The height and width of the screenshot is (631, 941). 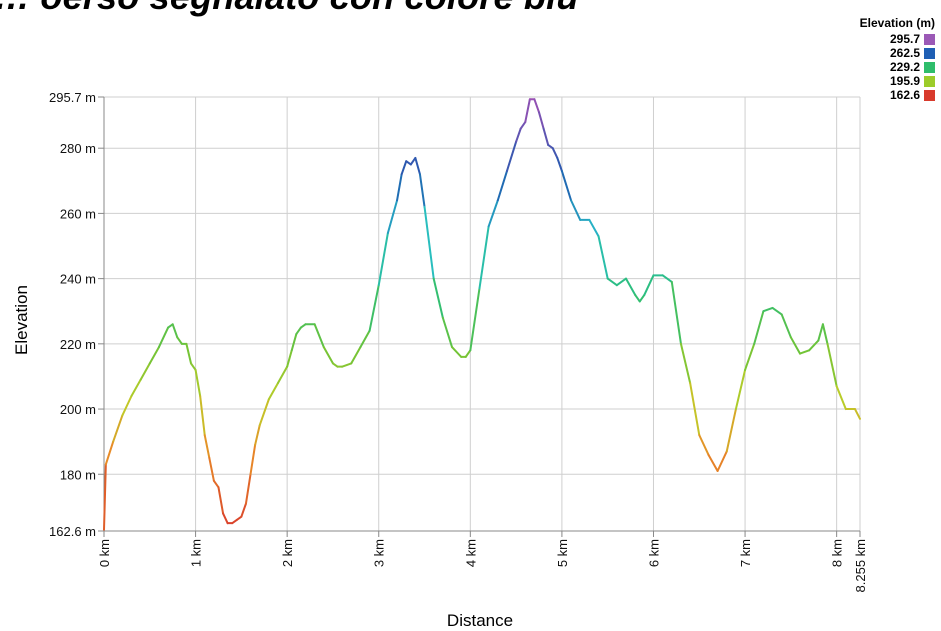 I want to click on y-tick-label: 180 m, so click(x=78, y=474).